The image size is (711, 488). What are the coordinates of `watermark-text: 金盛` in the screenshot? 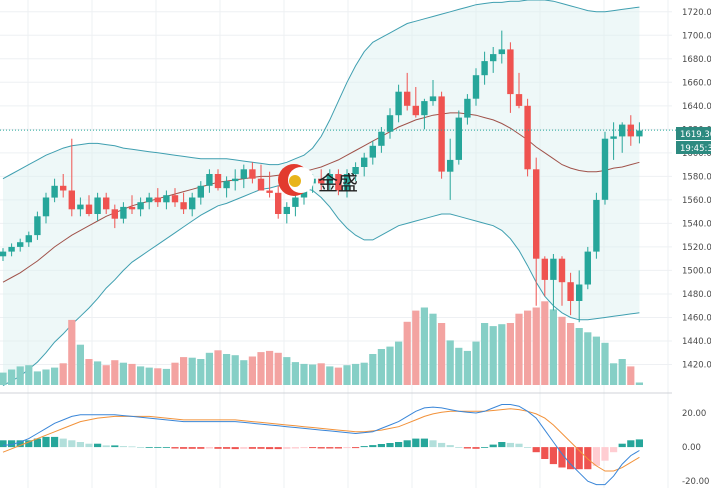 It's located at (338, 183).